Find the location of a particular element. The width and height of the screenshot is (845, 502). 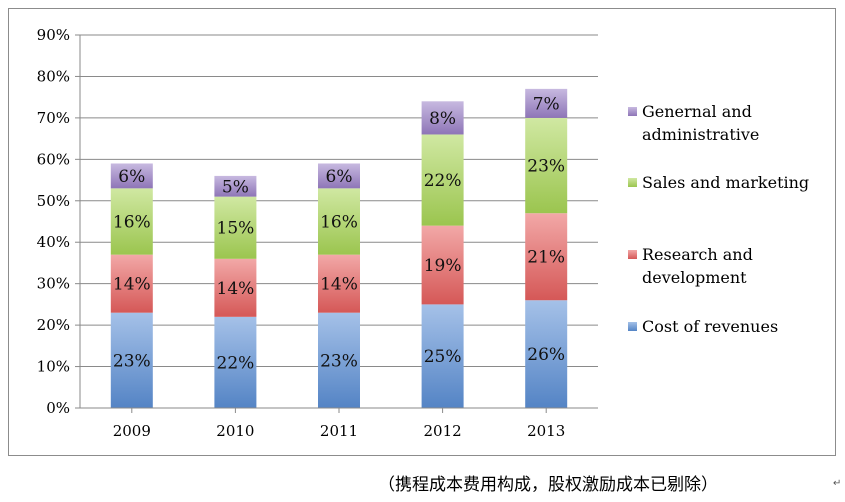

y-tick-label: 70% is located at coordinates (53, 118).